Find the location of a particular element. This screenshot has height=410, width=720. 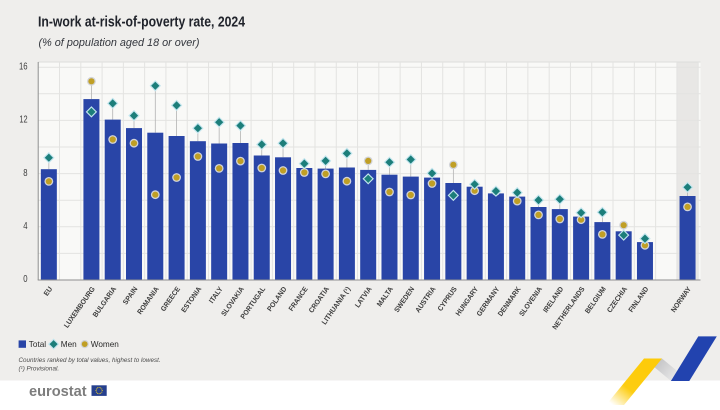

svg-text: 12 is located at coordinates (23, 120).